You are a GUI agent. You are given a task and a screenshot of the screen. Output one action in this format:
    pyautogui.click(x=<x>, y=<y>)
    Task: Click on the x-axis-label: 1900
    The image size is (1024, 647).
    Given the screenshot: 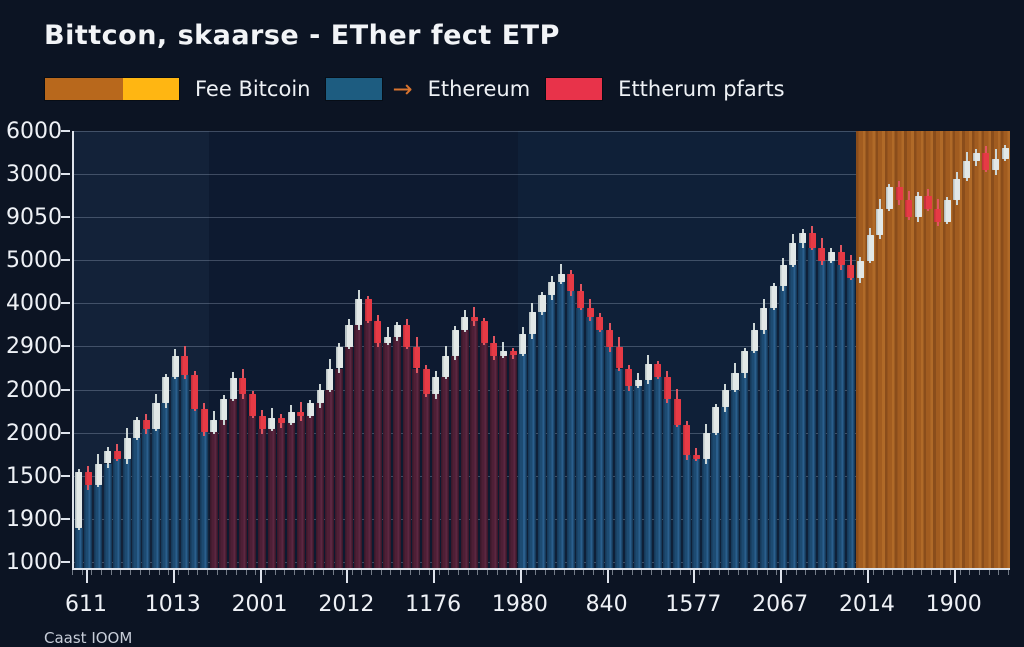 What is the action you would take?
    pyautogui.click(x=953, y=604)
    